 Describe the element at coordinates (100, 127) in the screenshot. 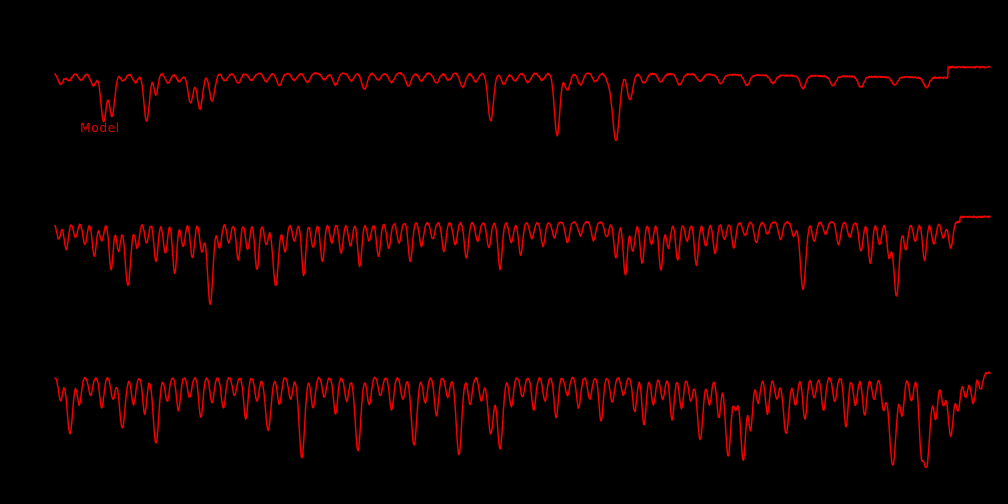

I see `legend-model-label: Model` at that location.